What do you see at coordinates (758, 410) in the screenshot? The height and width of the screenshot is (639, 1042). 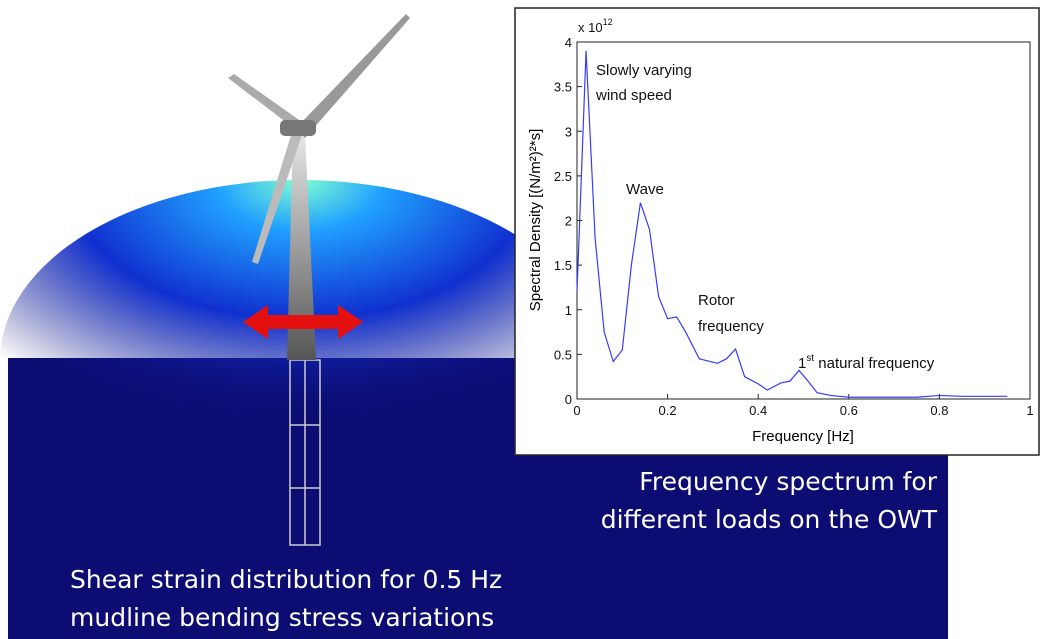 I see `x-tick-label: 0.4` at bounding box center [758, 410].